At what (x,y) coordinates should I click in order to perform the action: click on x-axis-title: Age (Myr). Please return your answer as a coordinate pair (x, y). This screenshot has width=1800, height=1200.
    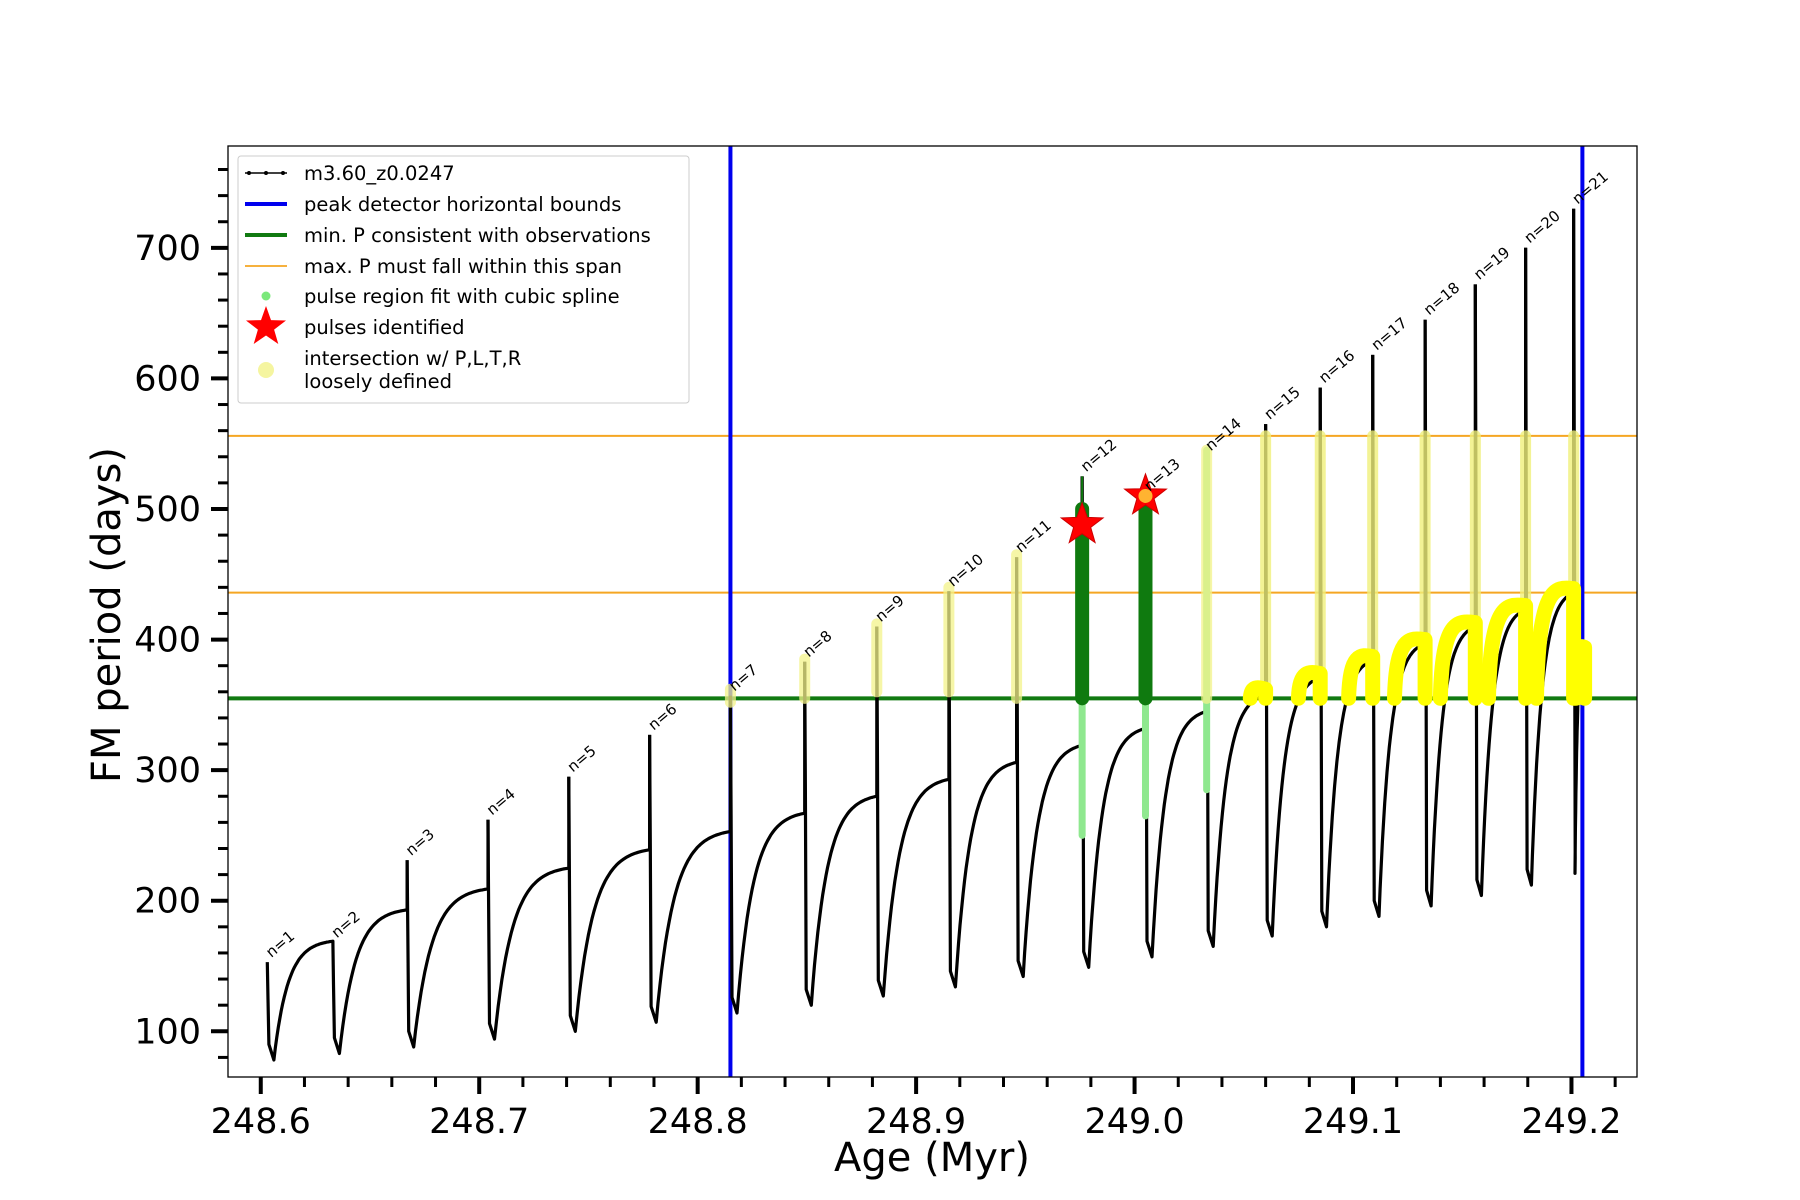
    Looking at the image, I should click on (932, 1158).